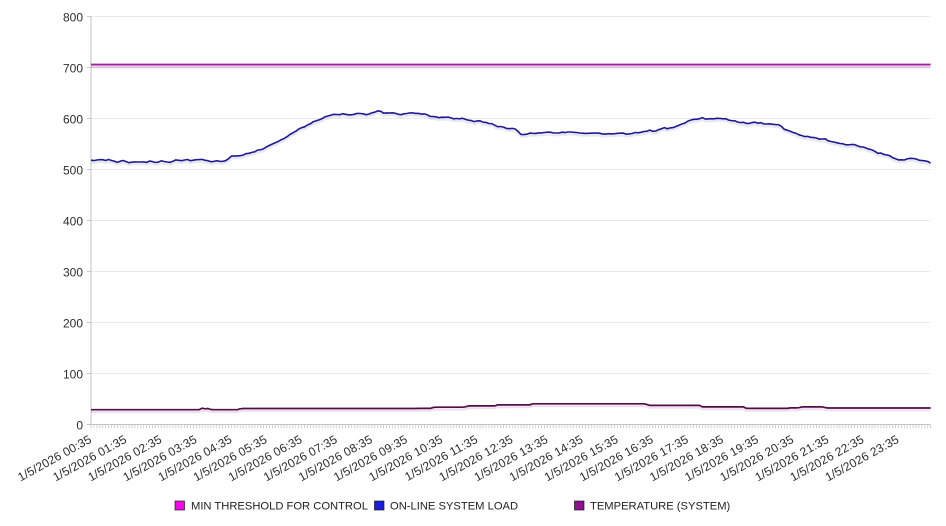  What do you see at coordinates (79, 425) in the screenshot?
I see `svg-text: 0` at bounding box center [79, 425].